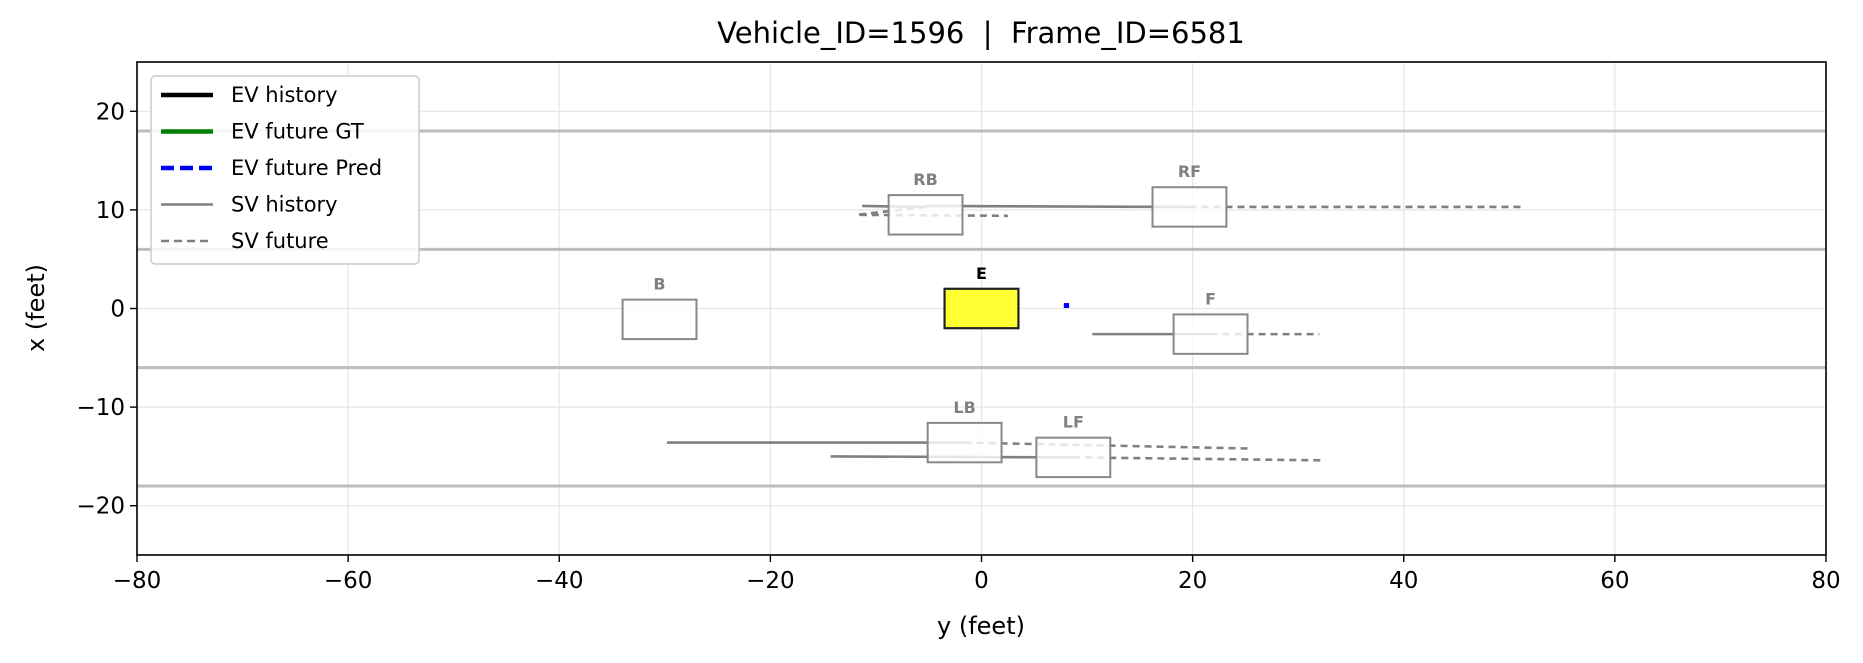 This screenshot has height=663, width=1863. Describe the element at coordinates (1210, 334) in the screenshot. I see `vehicle-box-f` at that location.